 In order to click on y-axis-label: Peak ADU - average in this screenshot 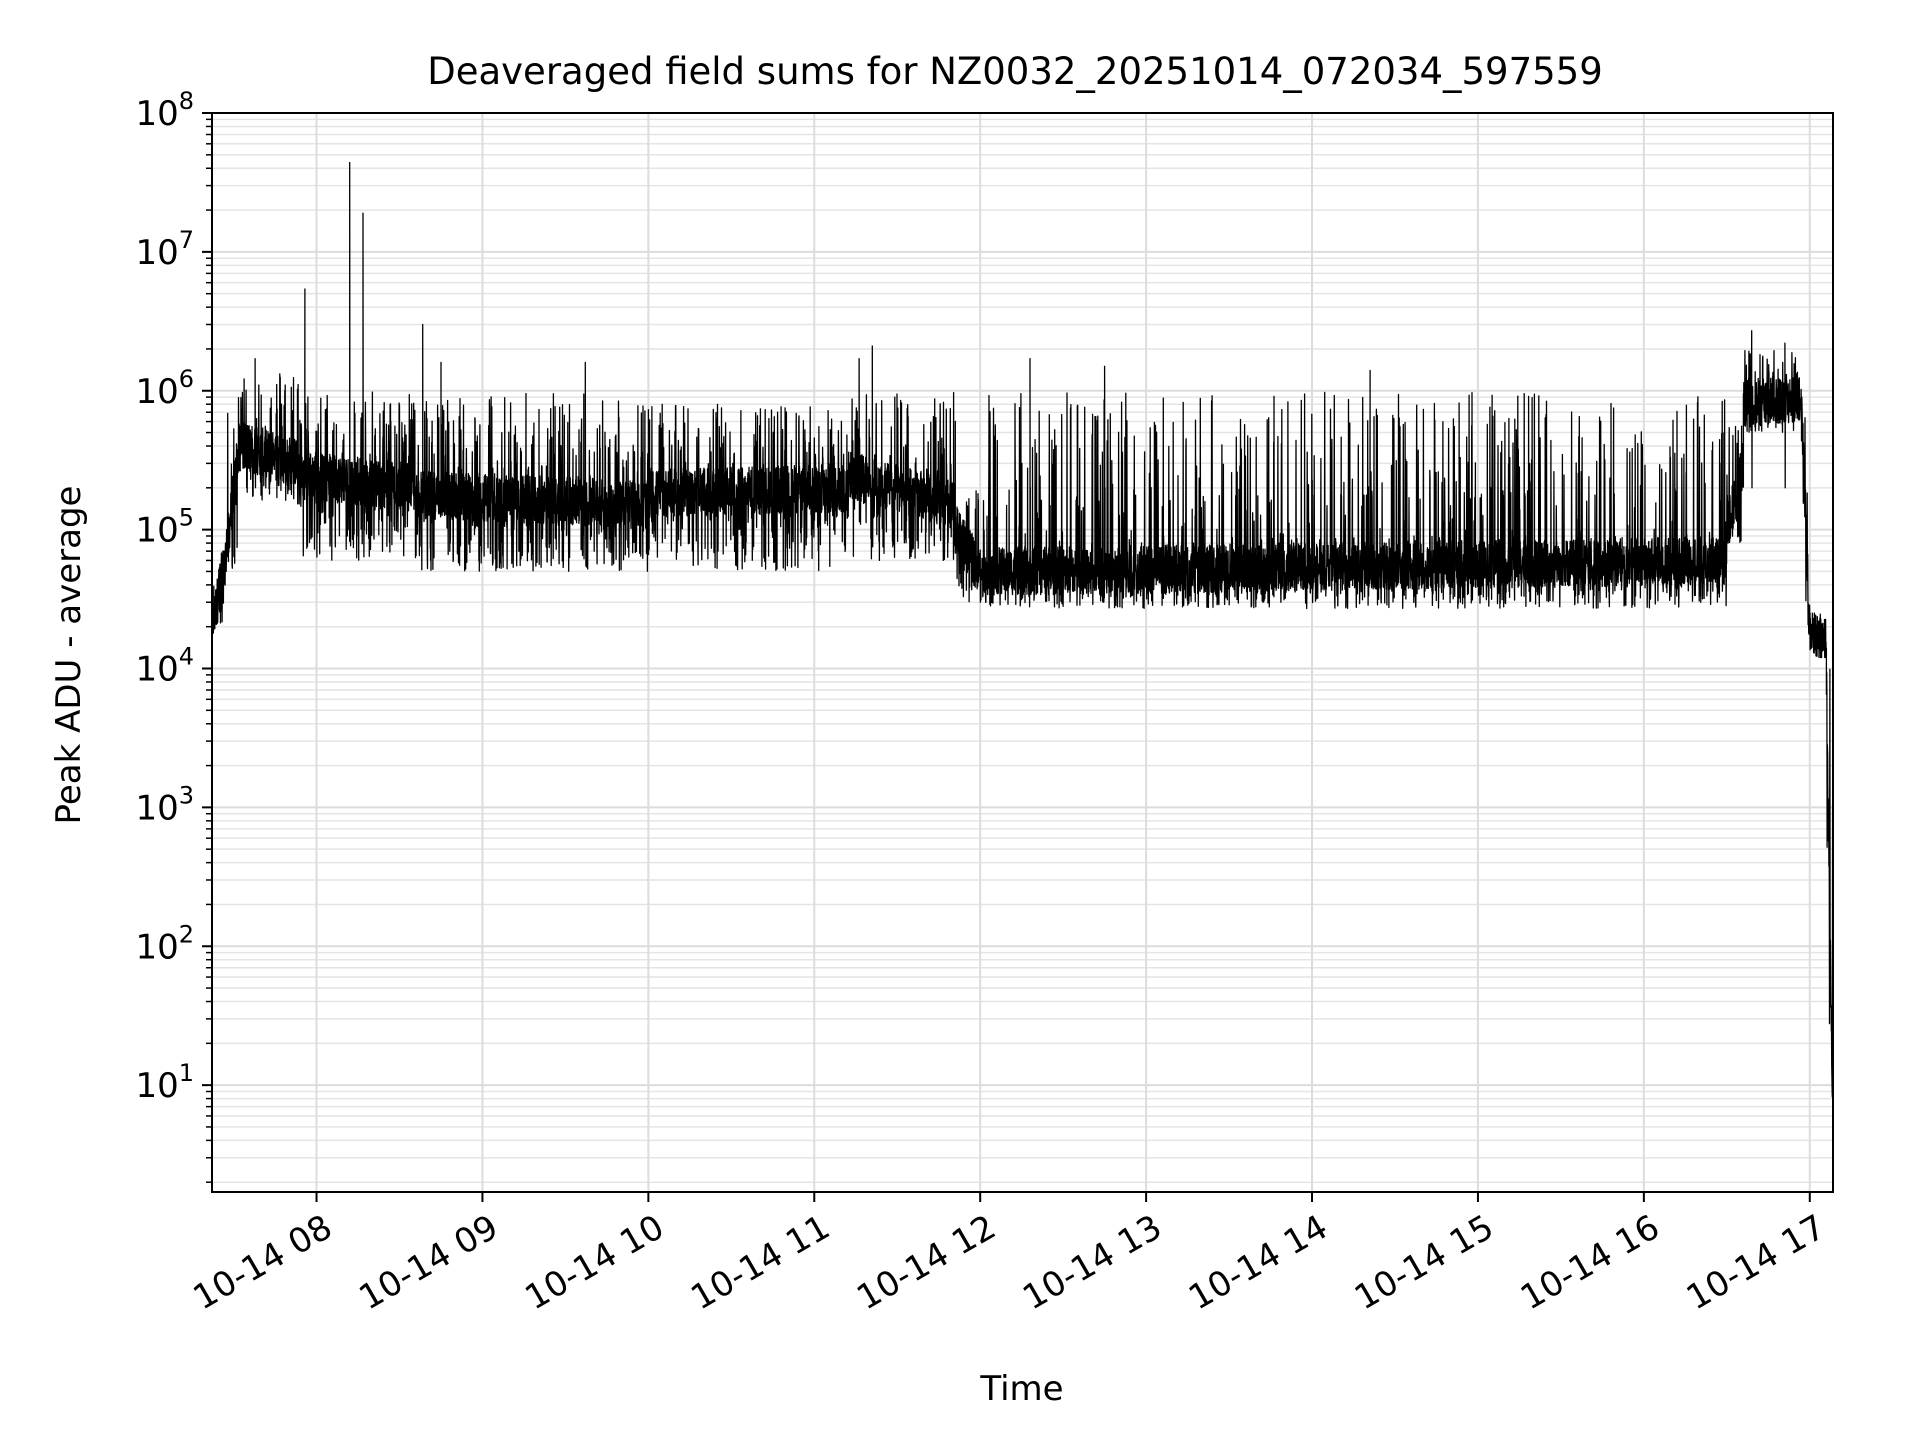, I will do `click(69, 655)`.